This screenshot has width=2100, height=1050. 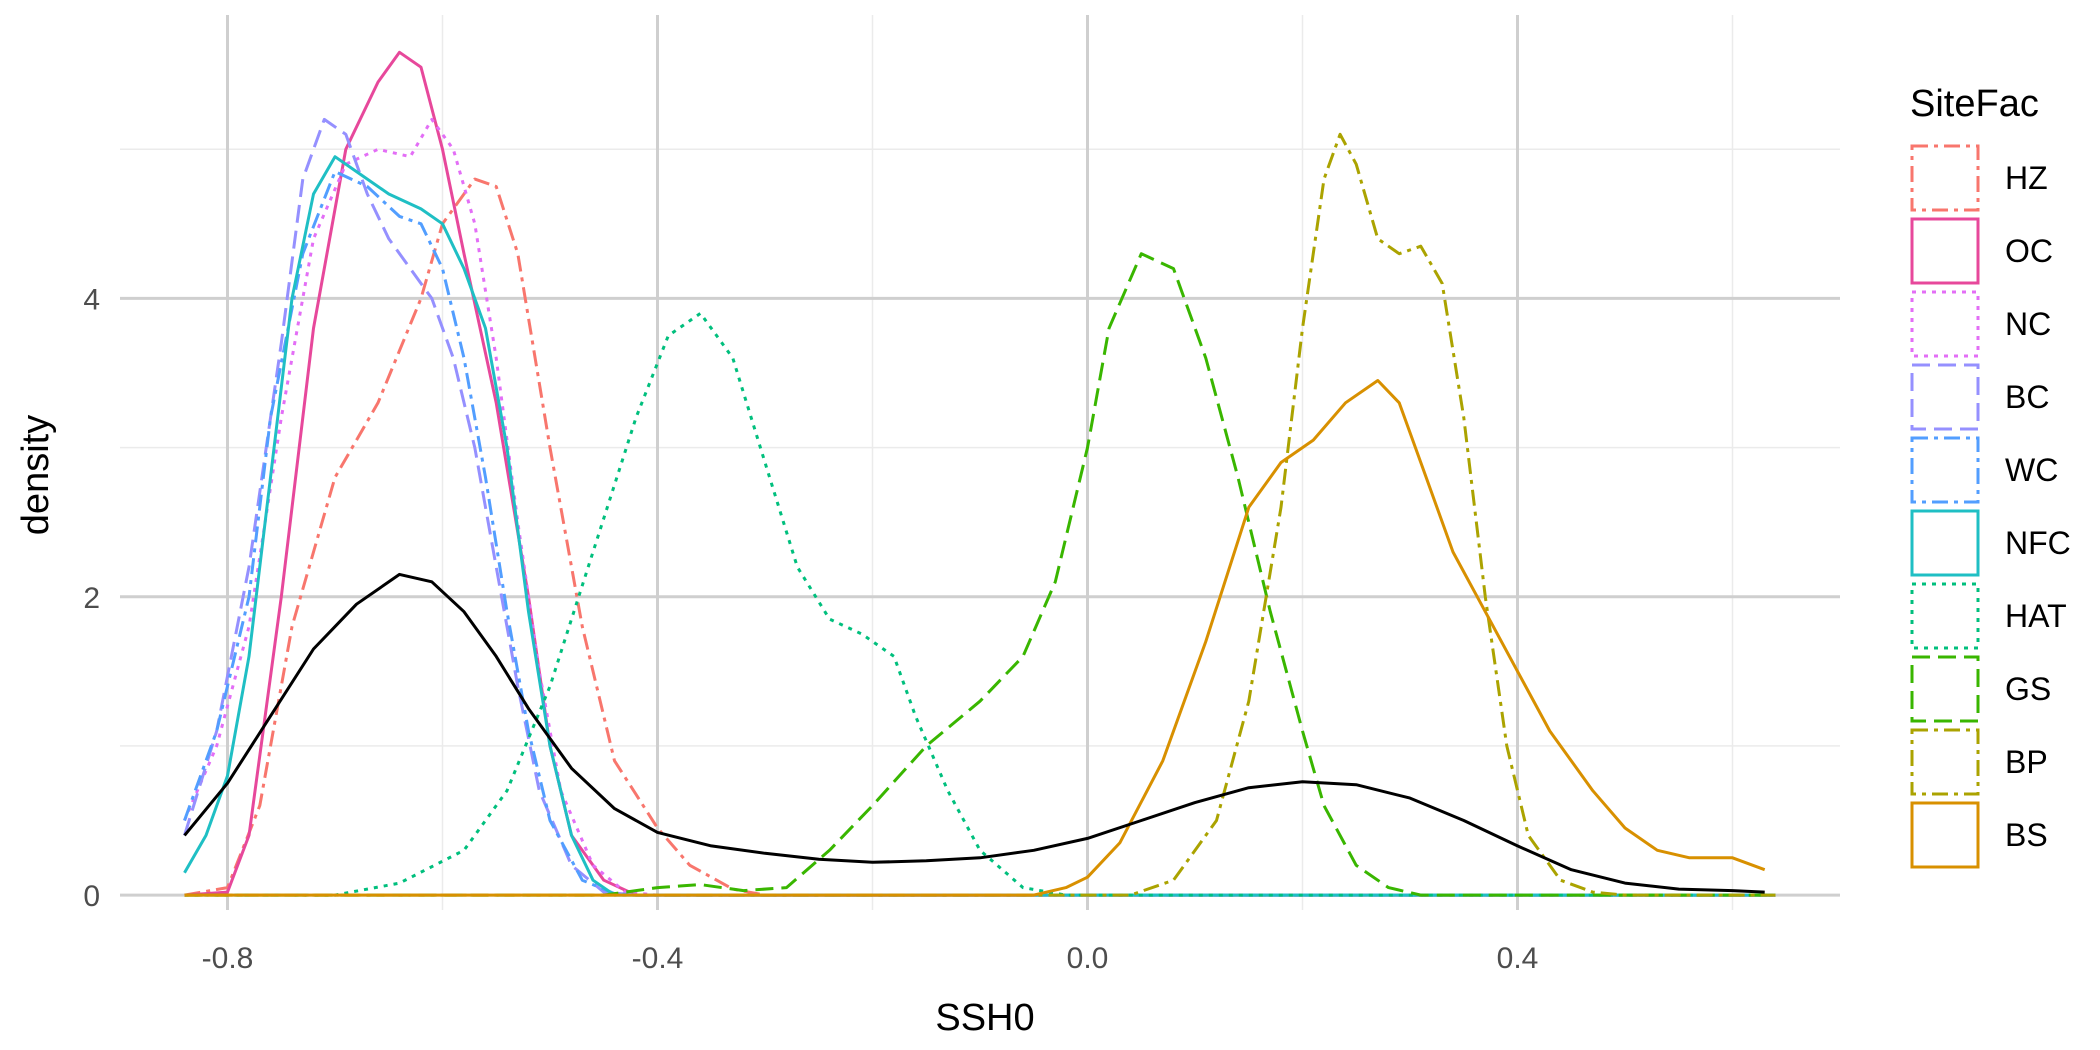 I want to click on legend-label-gs: GS, so click(x=2028, y=689).